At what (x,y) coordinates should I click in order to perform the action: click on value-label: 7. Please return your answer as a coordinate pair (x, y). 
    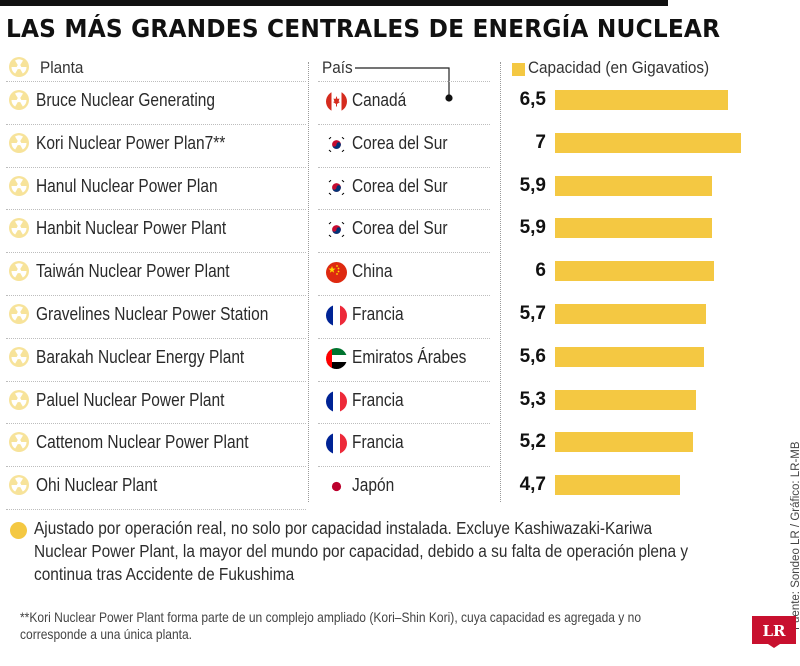
    Looking at the image, I should click on (540, 142).